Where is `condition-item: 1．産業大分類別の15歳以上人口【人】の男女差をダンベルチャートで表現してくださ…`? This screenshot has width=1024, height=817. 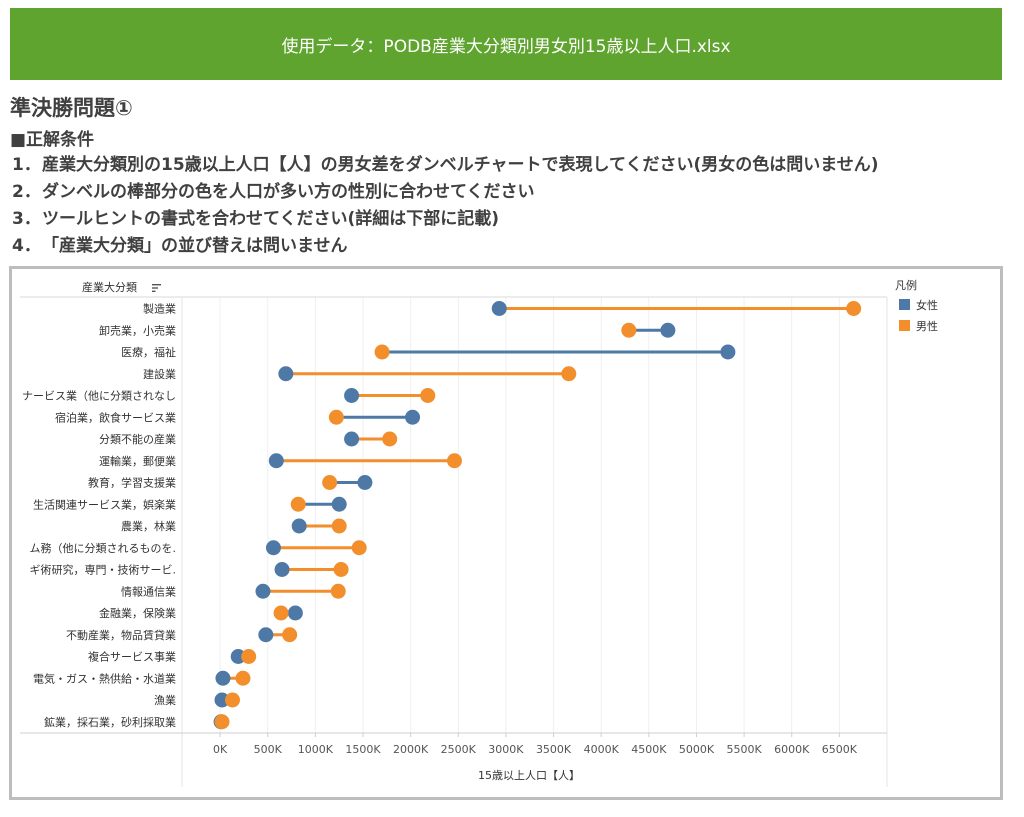 condition-item: 1．産業大分類別の15歳以上人口【人】の男女差をダンベルチャートで表現してくださ… is located at coordinates (444, 163).